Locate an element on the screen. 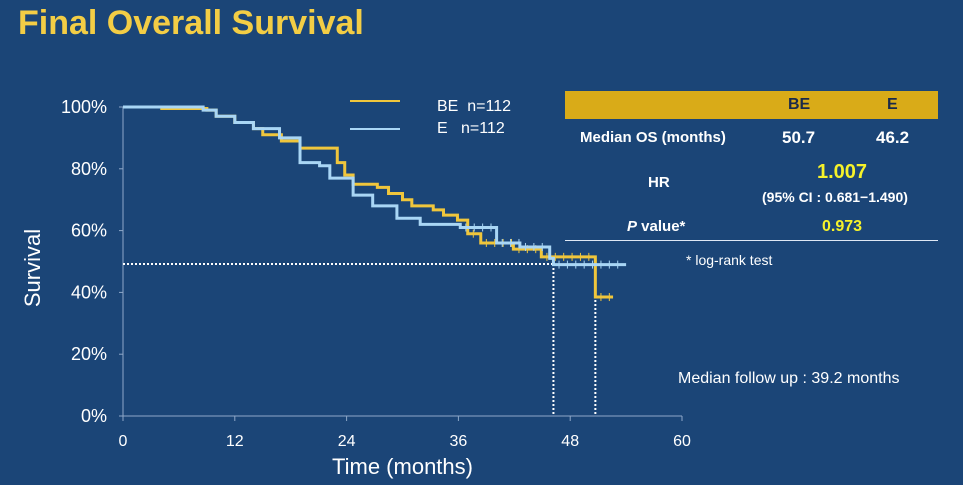 The height and width of the screenshot is (485, 963). x-axis-label: Time (months) is located at coordinates (402, 466).